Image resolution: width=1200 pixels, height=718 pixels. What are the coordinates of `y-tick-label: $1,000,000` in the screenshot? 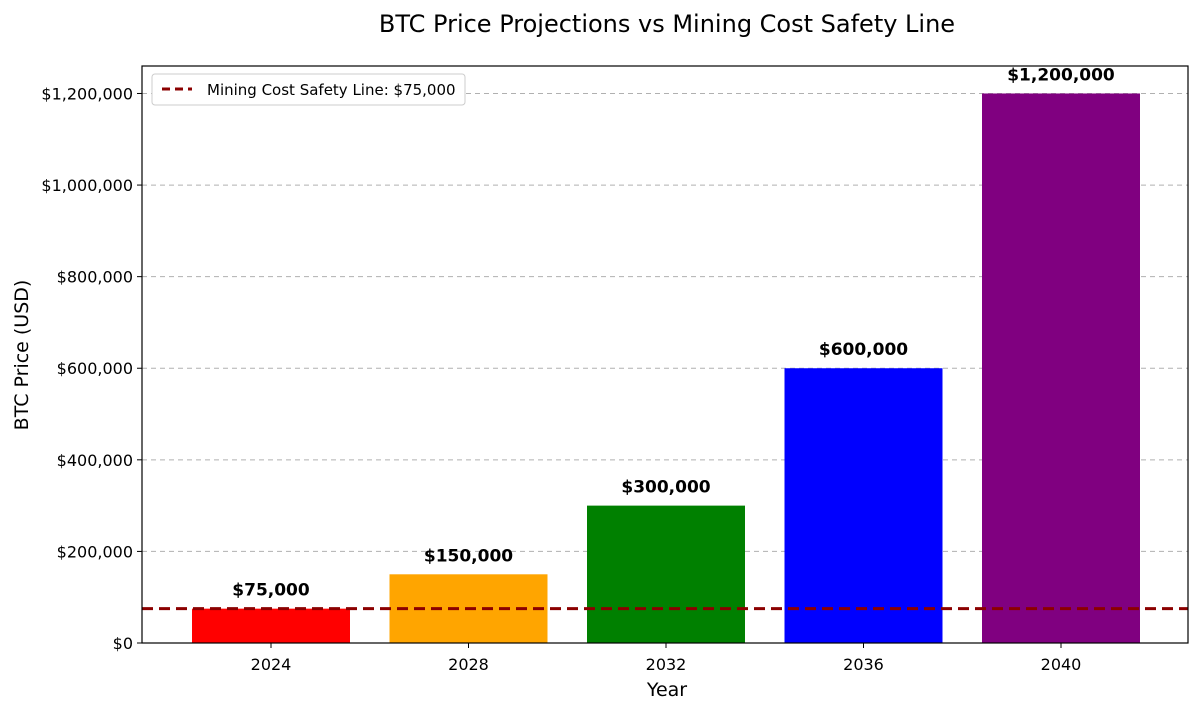 It's located at (87, 185).